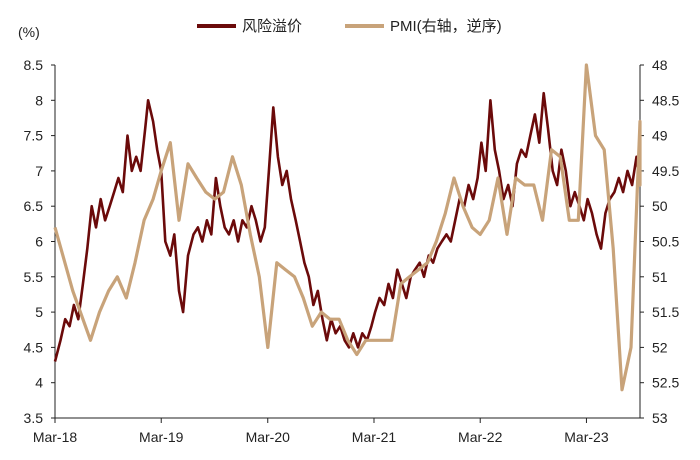 This screenshot has height=460, width=700. What do you see at coordinates (586, 437) in the screenshot?
I see `x-tick-label: Mar-23` at bounding box center [586, 437].